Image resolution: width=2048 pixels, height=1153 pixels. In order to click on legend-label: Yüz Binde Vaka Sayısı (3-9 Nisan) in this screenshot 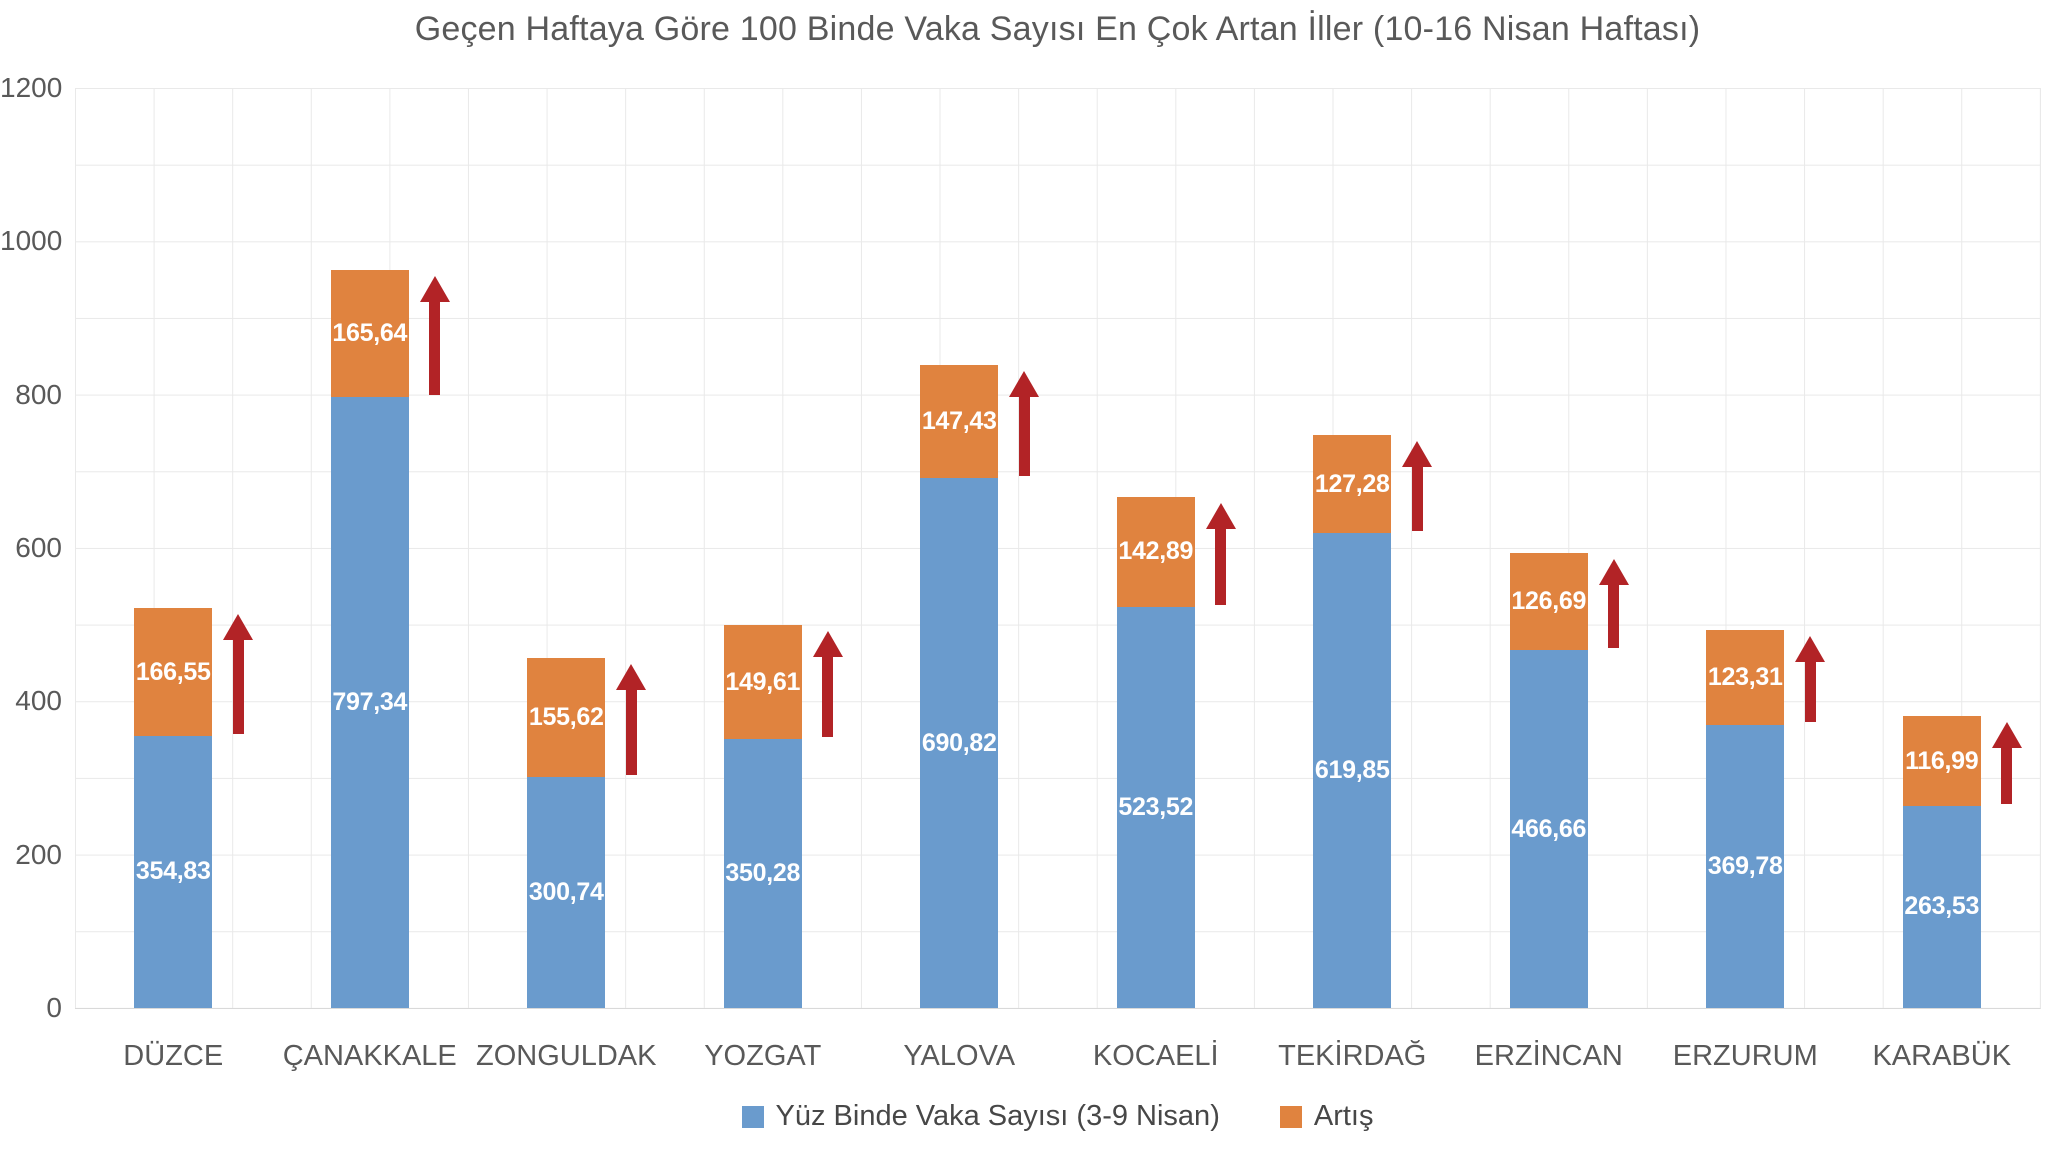, I will do `click(997, 1116)`.